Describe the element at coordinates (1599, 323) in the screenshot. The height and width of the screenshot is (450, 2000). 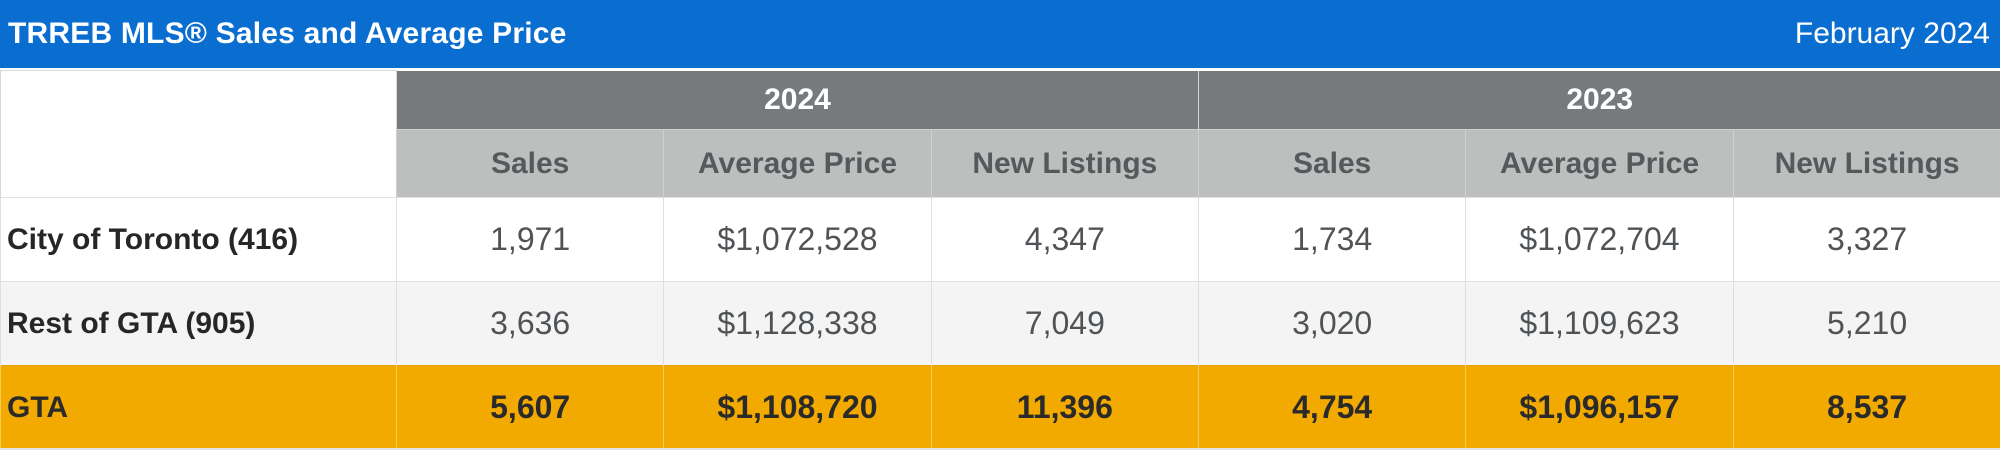
I see `table-cell: $1,109,623` at that location.